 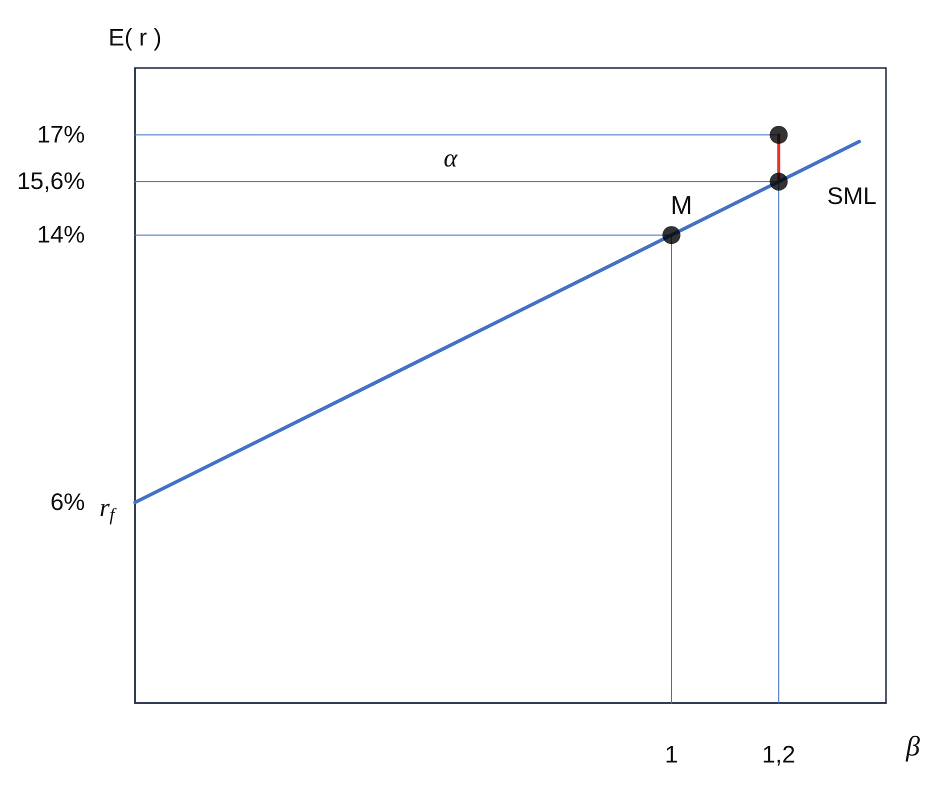 I want to click on x-axis-title: β, so click(x=912, y=747).